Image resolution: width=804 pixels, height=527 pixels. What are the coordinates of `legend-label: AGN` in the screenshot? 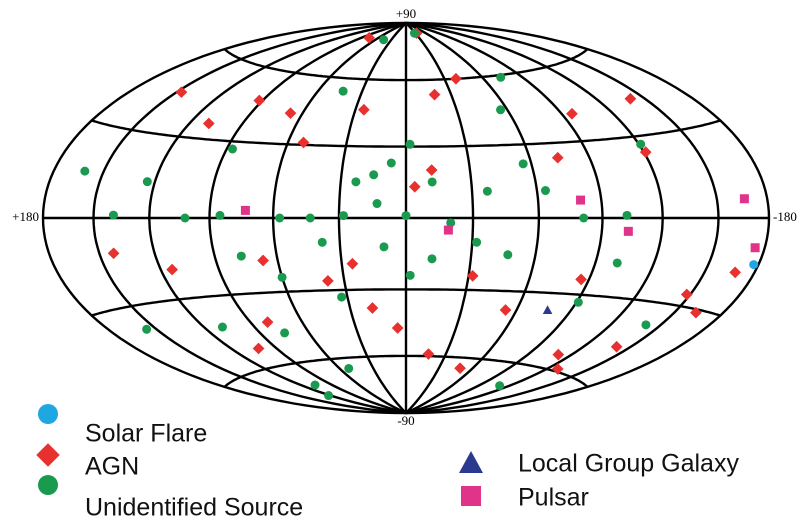 It's located at (112, 467).